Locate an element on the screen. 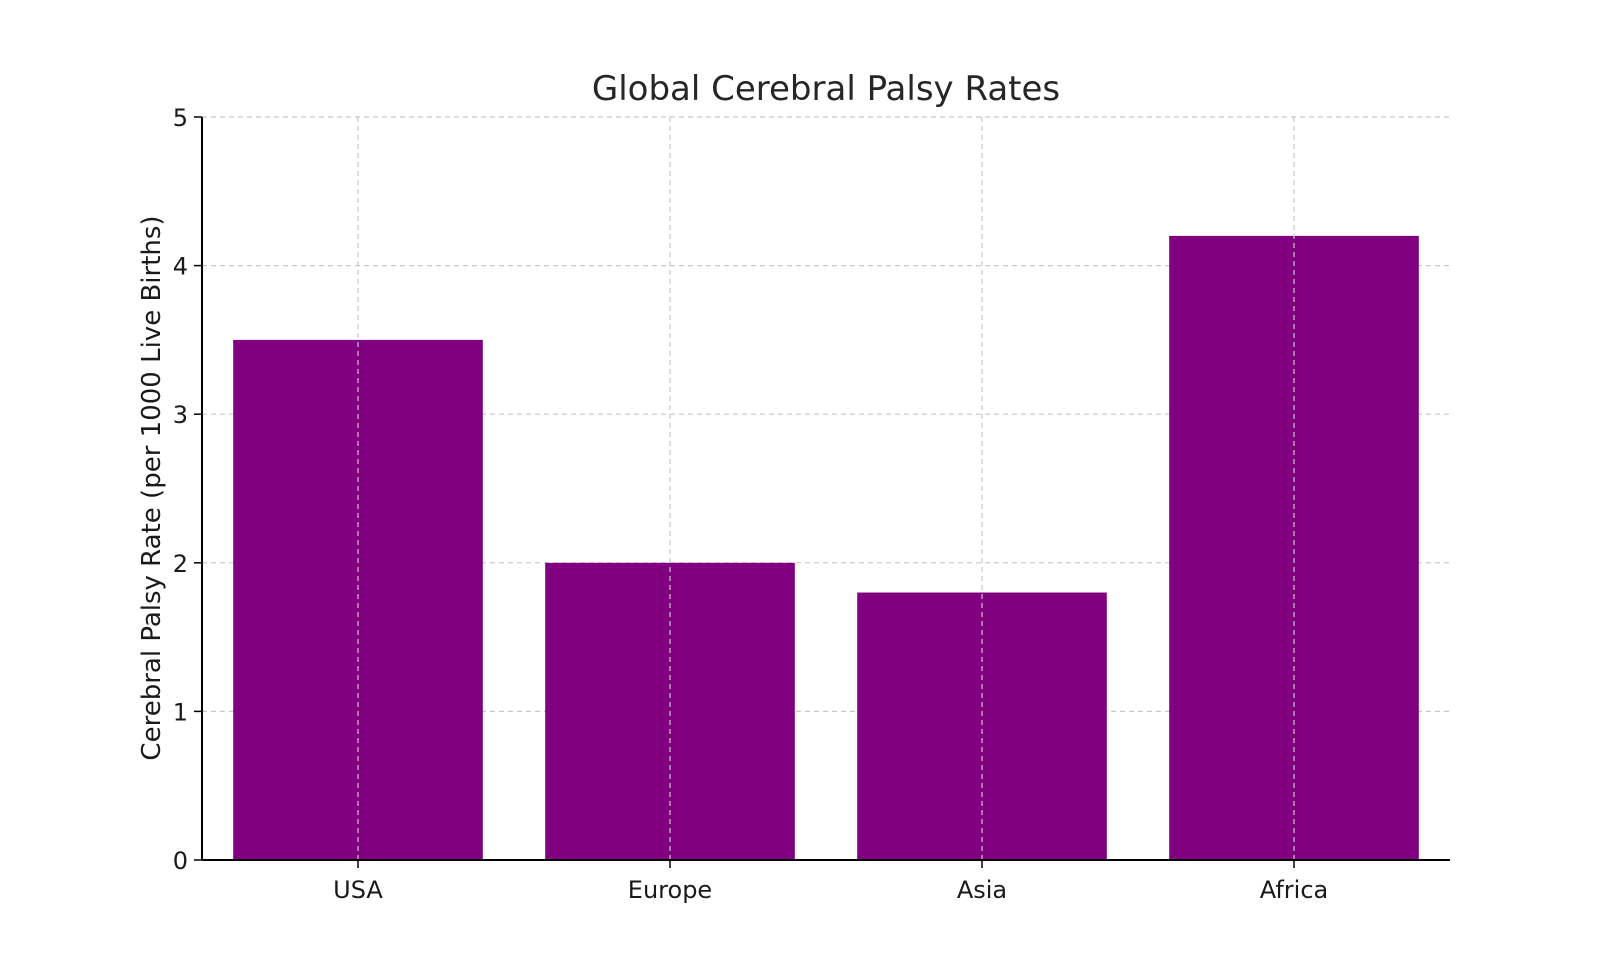 Image resolution: width=1600 pixels, height=960 pixels. bar-africa is located at coordinates (1294, 547).